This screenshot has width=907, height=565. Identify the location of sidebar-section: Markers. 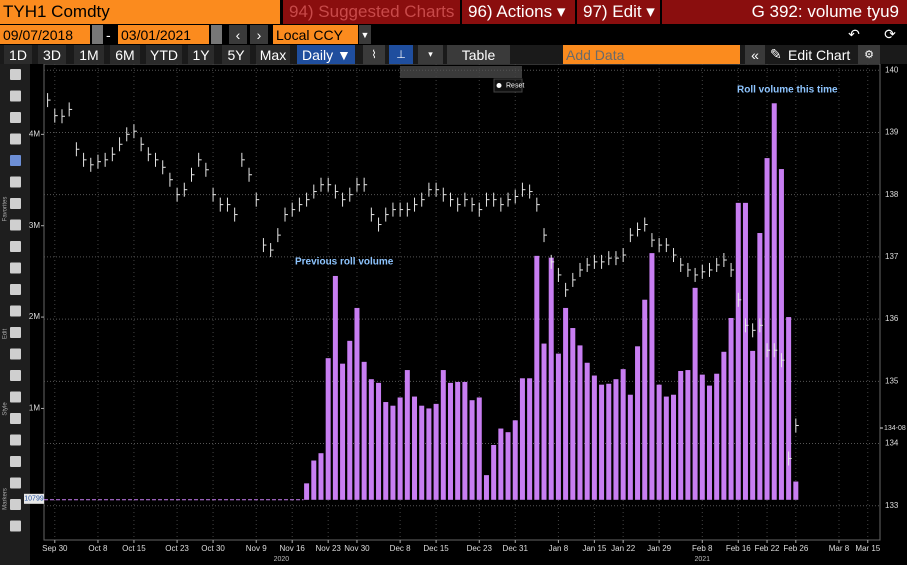
(6, 499).